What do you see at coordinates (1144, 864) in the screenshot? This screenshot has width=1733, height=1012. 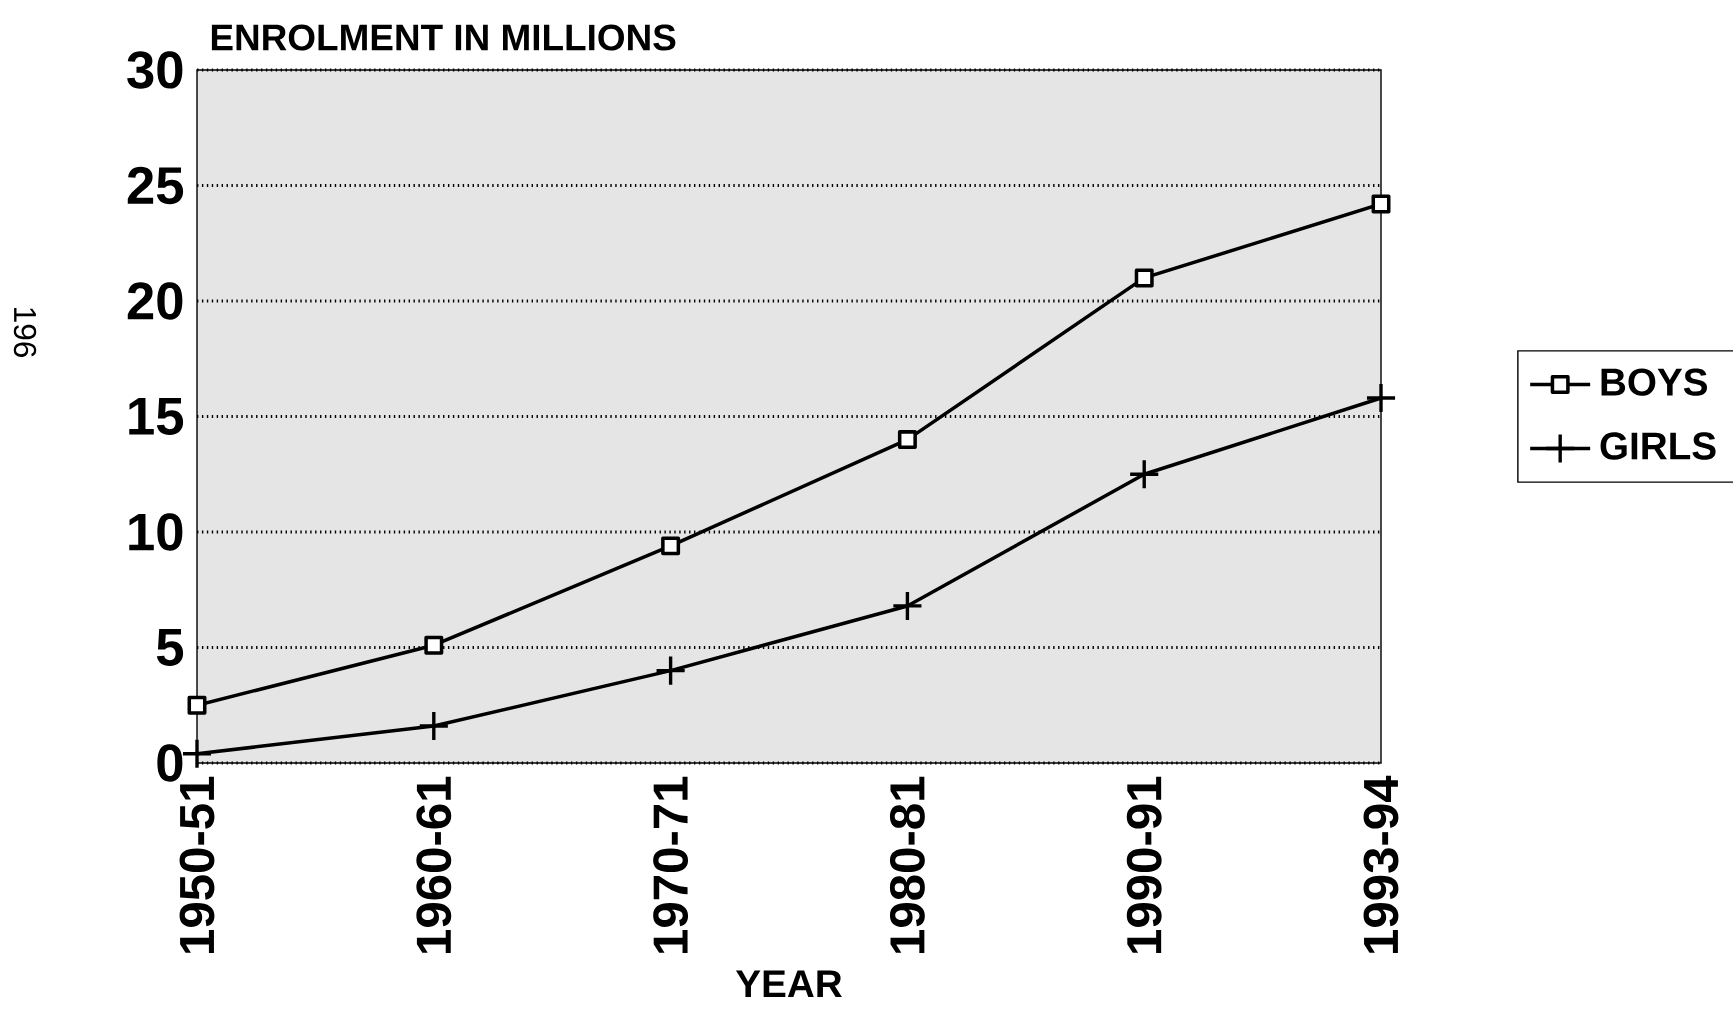 I see `x-tick-label: 1990-91` at bounding box center [1144, 864].